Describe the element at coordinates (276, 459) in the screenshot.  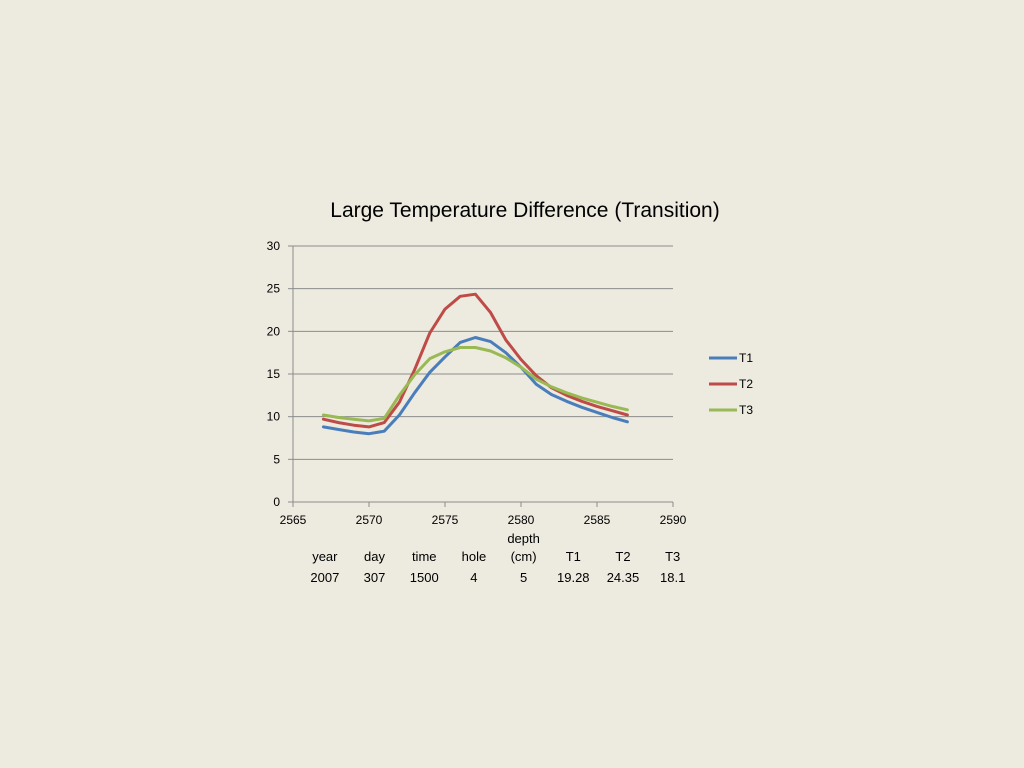
I see `y-tick-label: 5` at that location.